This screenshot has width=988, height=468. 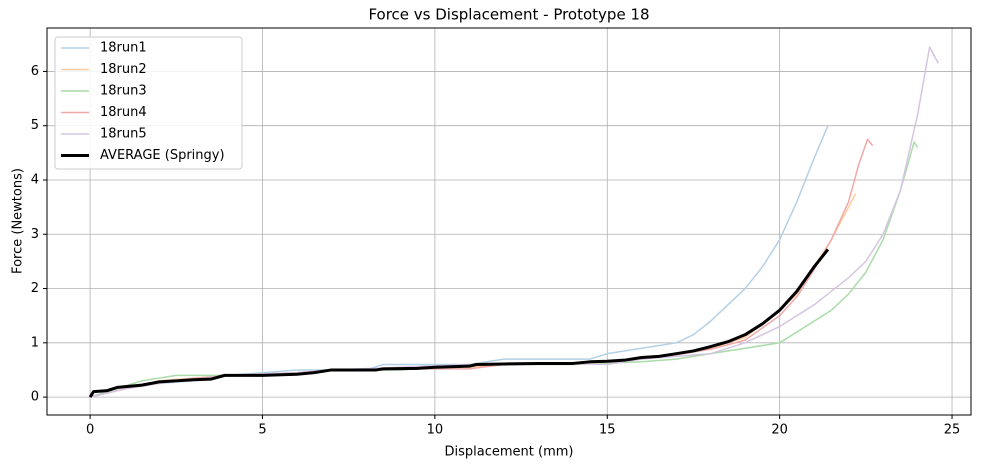 I want to click on legend-label: 18run5, so click(x=123, y=134).